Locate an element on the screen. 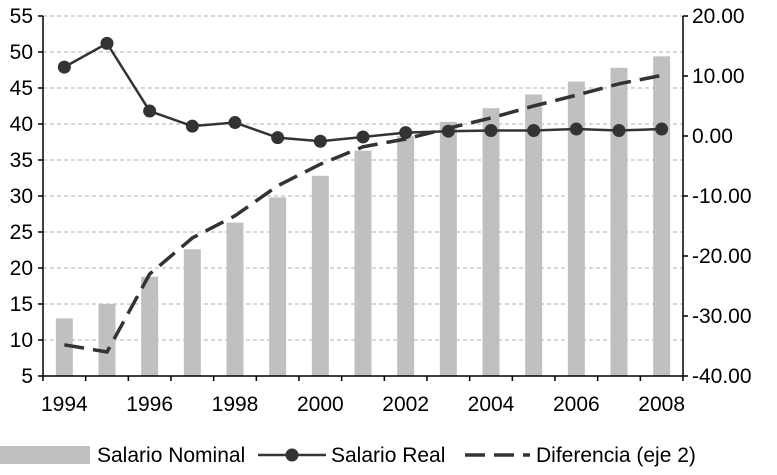  x-tick-label-1998: 1998 is located at coordinates (235, 404).